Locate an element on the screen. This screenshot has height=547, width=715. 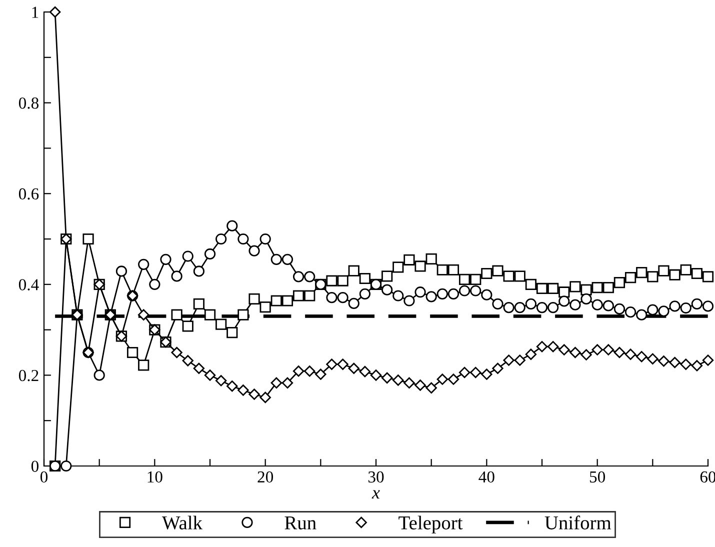
legend-label: Run is located at coordinates (300, 523).